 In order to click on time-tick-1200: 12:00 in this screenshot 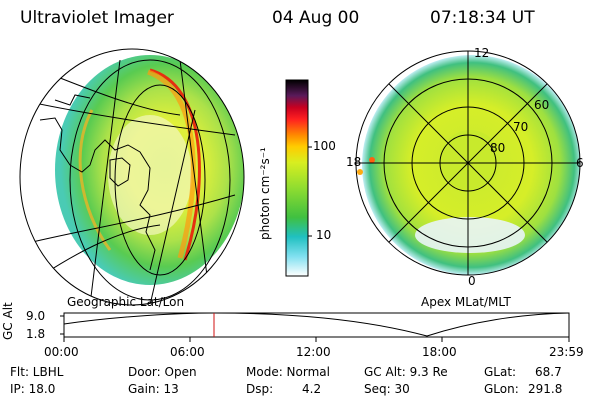, I will do `click(313, 352)`.